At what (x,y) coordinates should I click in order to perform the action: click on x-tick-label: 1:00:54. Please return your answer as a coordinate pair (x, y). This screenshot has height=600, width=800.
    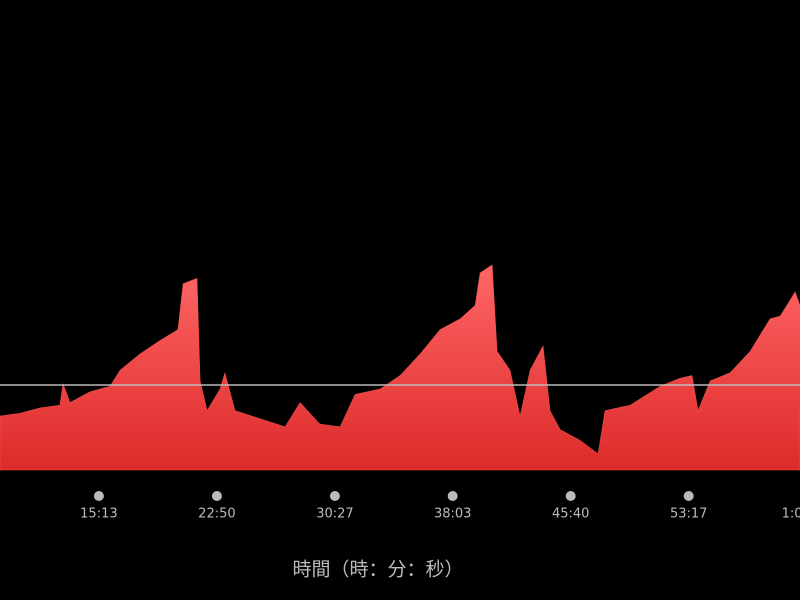
    Looking at the image, I should click on (791, 514).